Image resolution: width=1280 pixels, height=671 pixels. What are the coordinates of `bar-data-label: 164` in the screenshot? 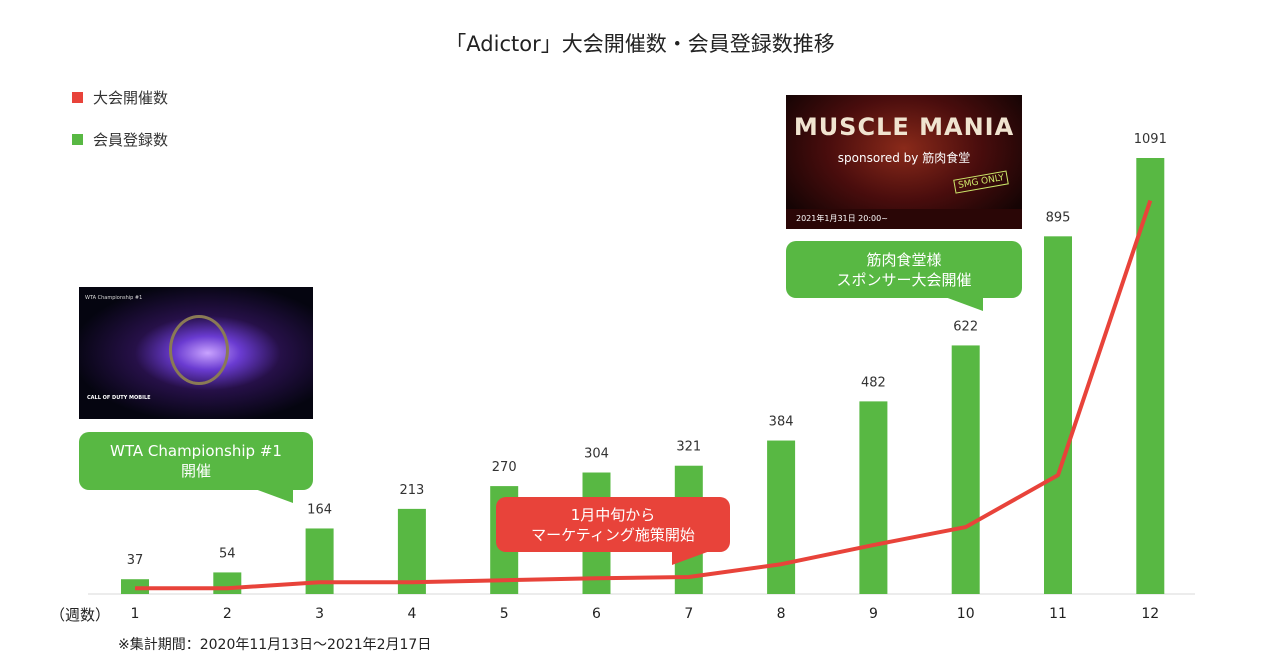 It's located at (319, 509).